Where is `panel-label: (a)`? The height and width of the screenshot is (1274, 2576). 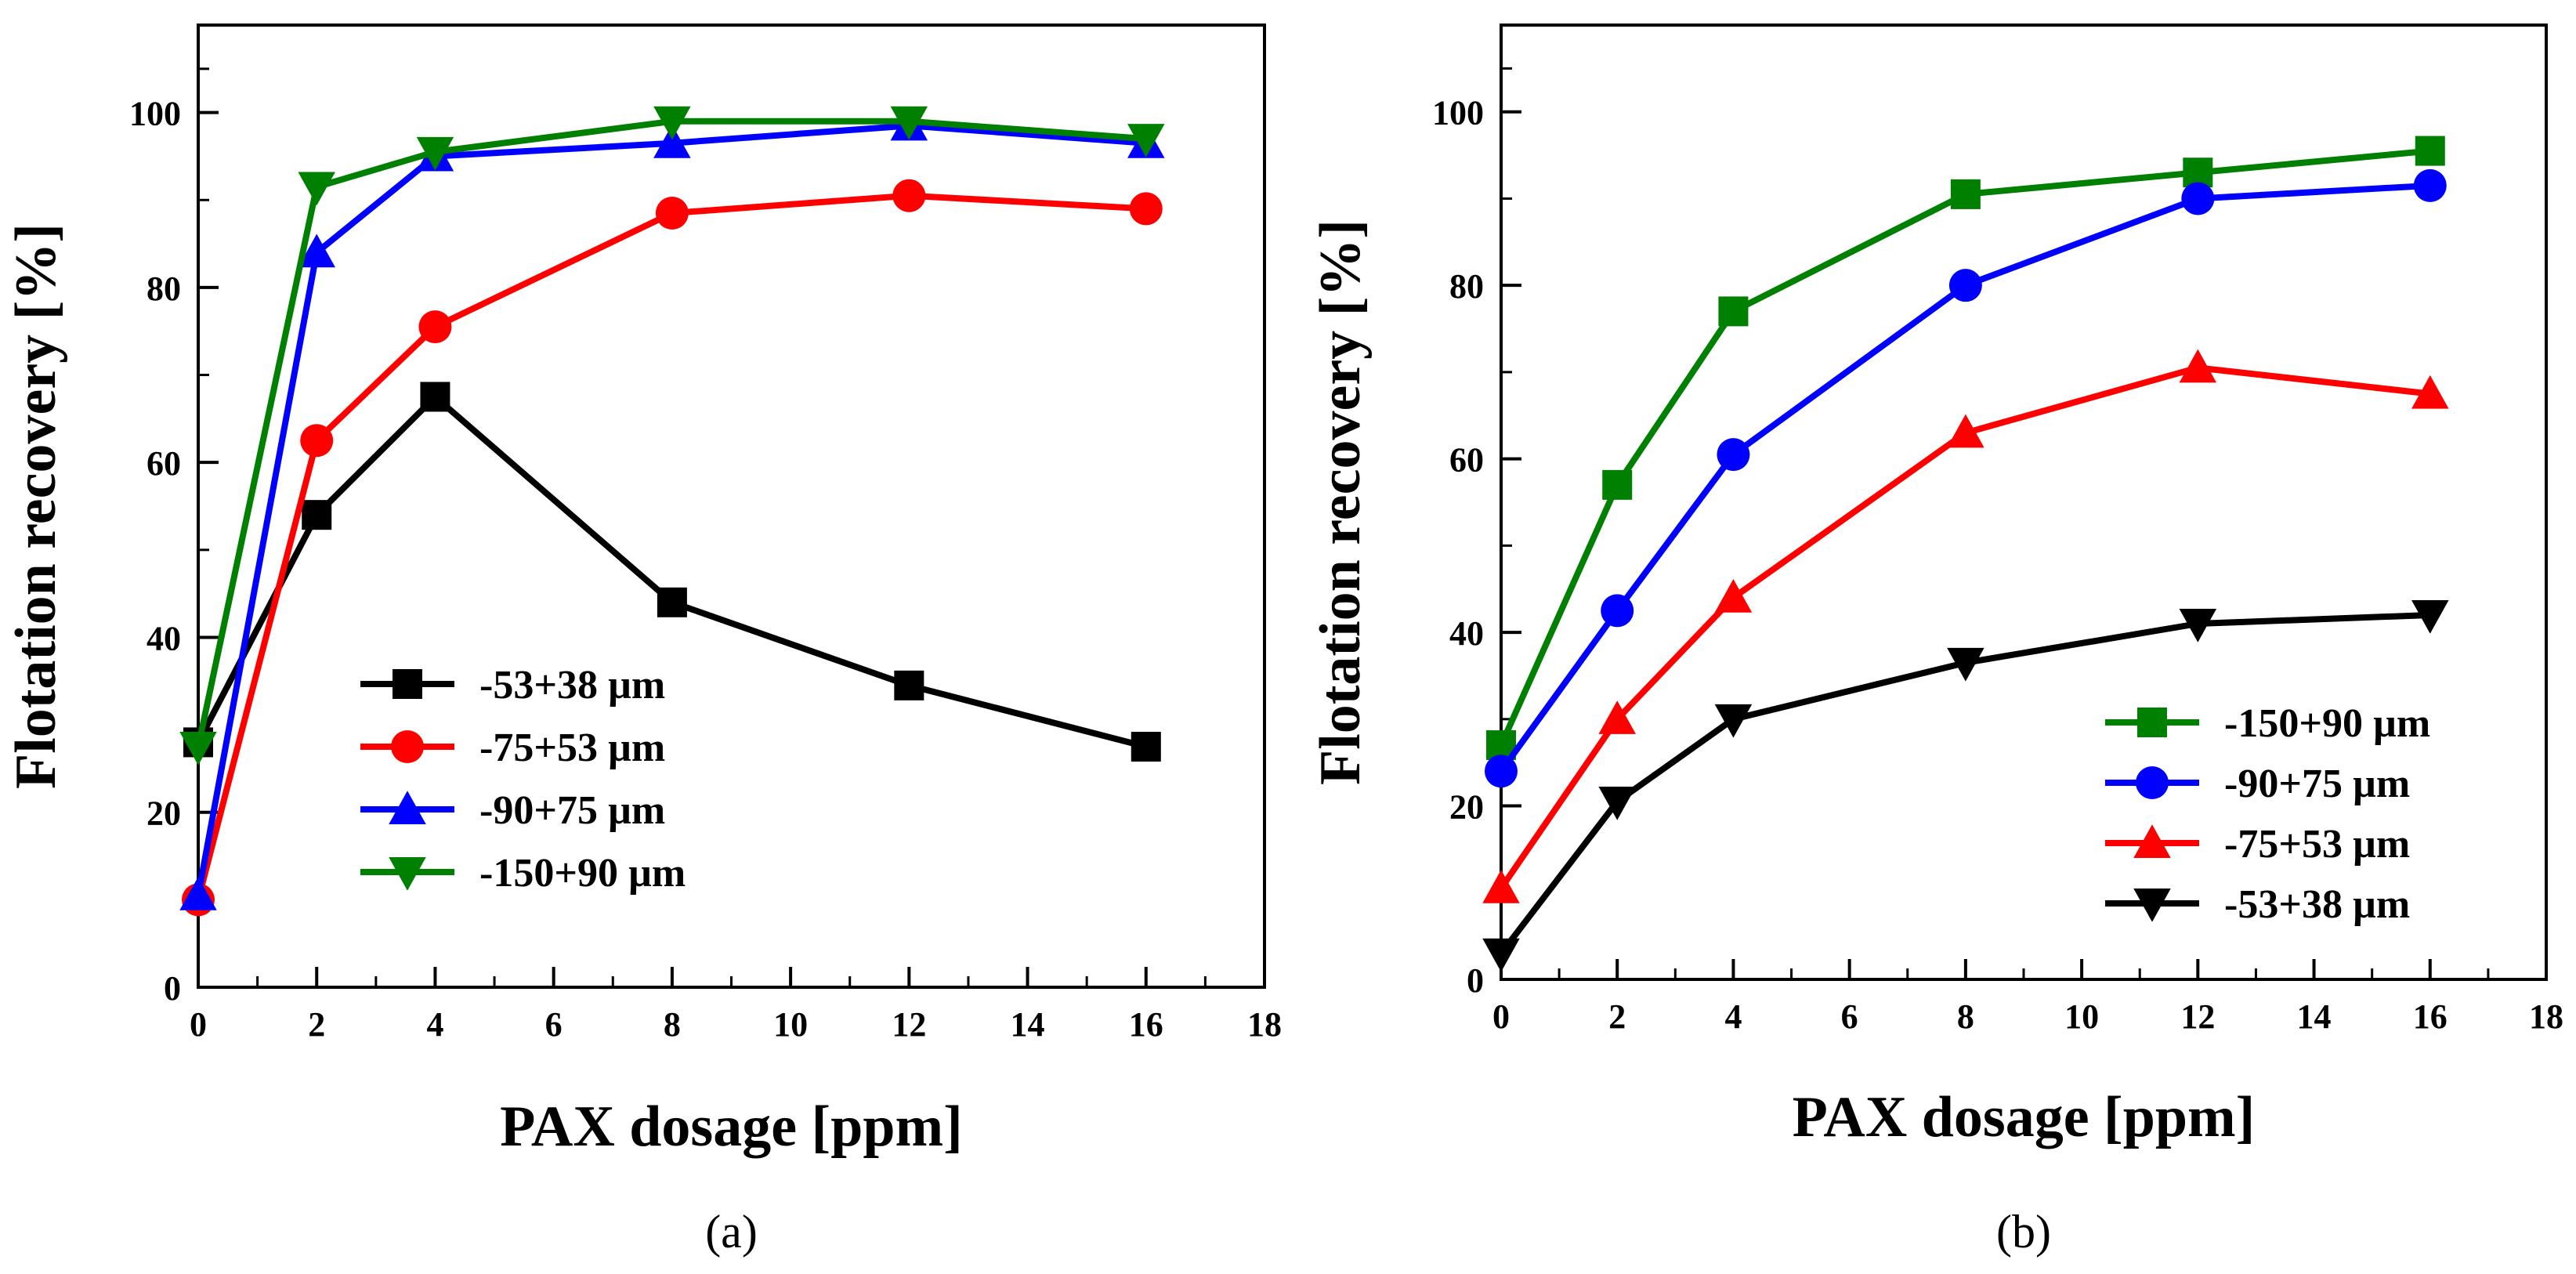
panel-label: (a) is located at coordinates (731, 1232).